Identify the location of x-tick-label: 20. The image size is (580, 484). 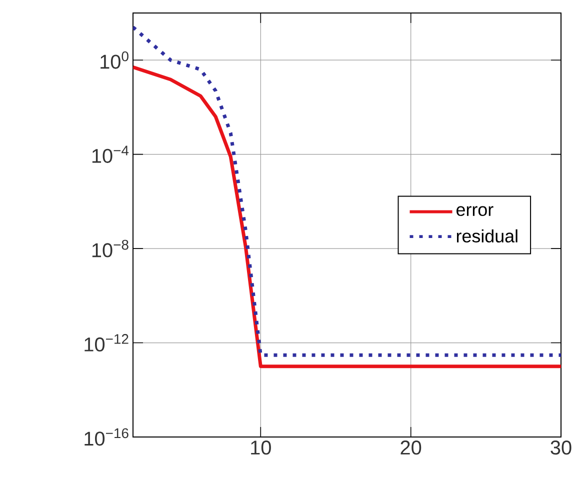
(411, 447).